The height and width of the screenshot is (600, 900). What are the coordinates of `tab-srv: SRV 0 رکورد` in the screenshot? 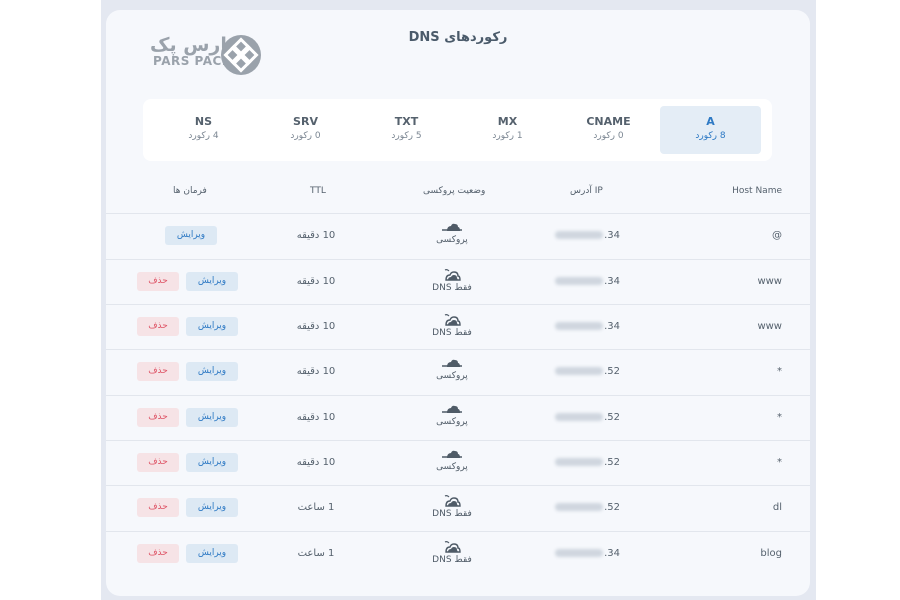 It's located at (305, 130).